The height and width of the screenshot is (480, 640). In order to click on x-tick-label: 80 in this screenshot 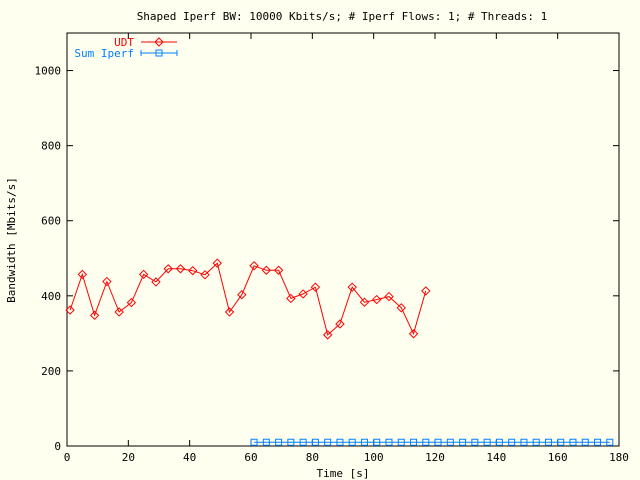, I will do `click(312, 457)`.